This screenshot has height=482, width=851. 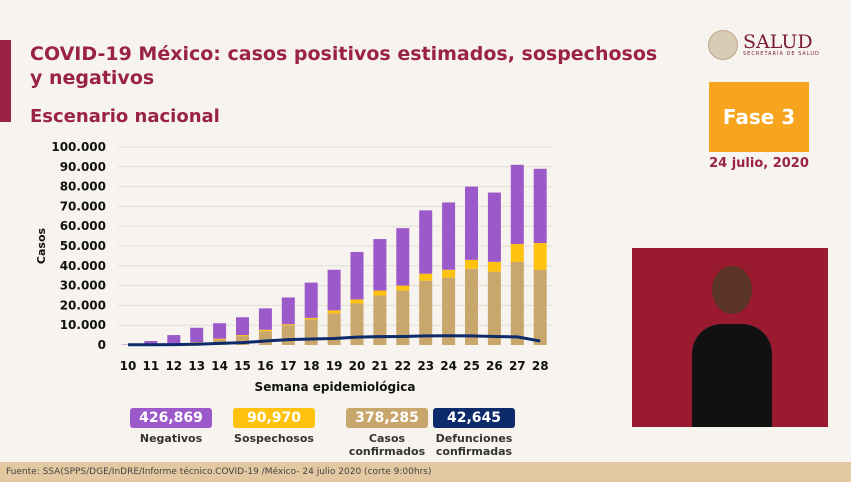 I want to click on accent-bar, so click(x=5, y=81).